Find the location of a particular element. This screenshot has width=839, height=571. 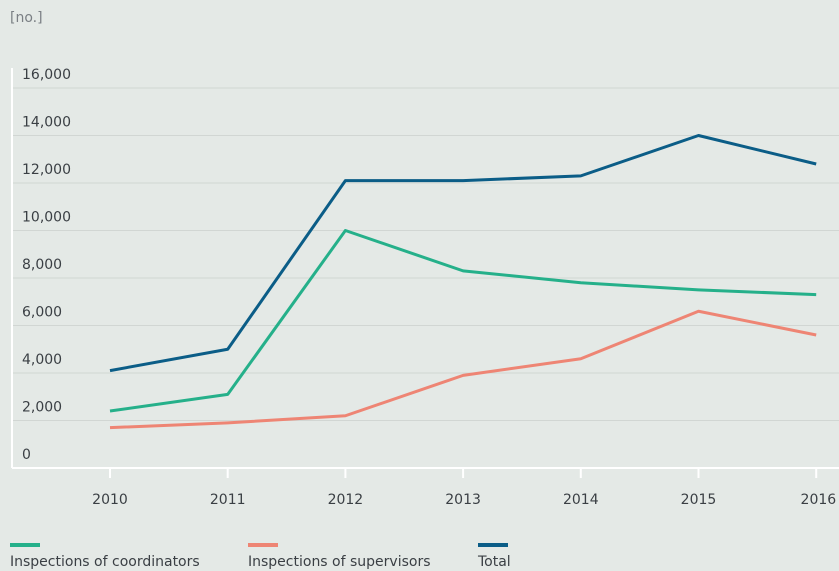

x-tick-label: 2013 is located at coordinates (463, 500).